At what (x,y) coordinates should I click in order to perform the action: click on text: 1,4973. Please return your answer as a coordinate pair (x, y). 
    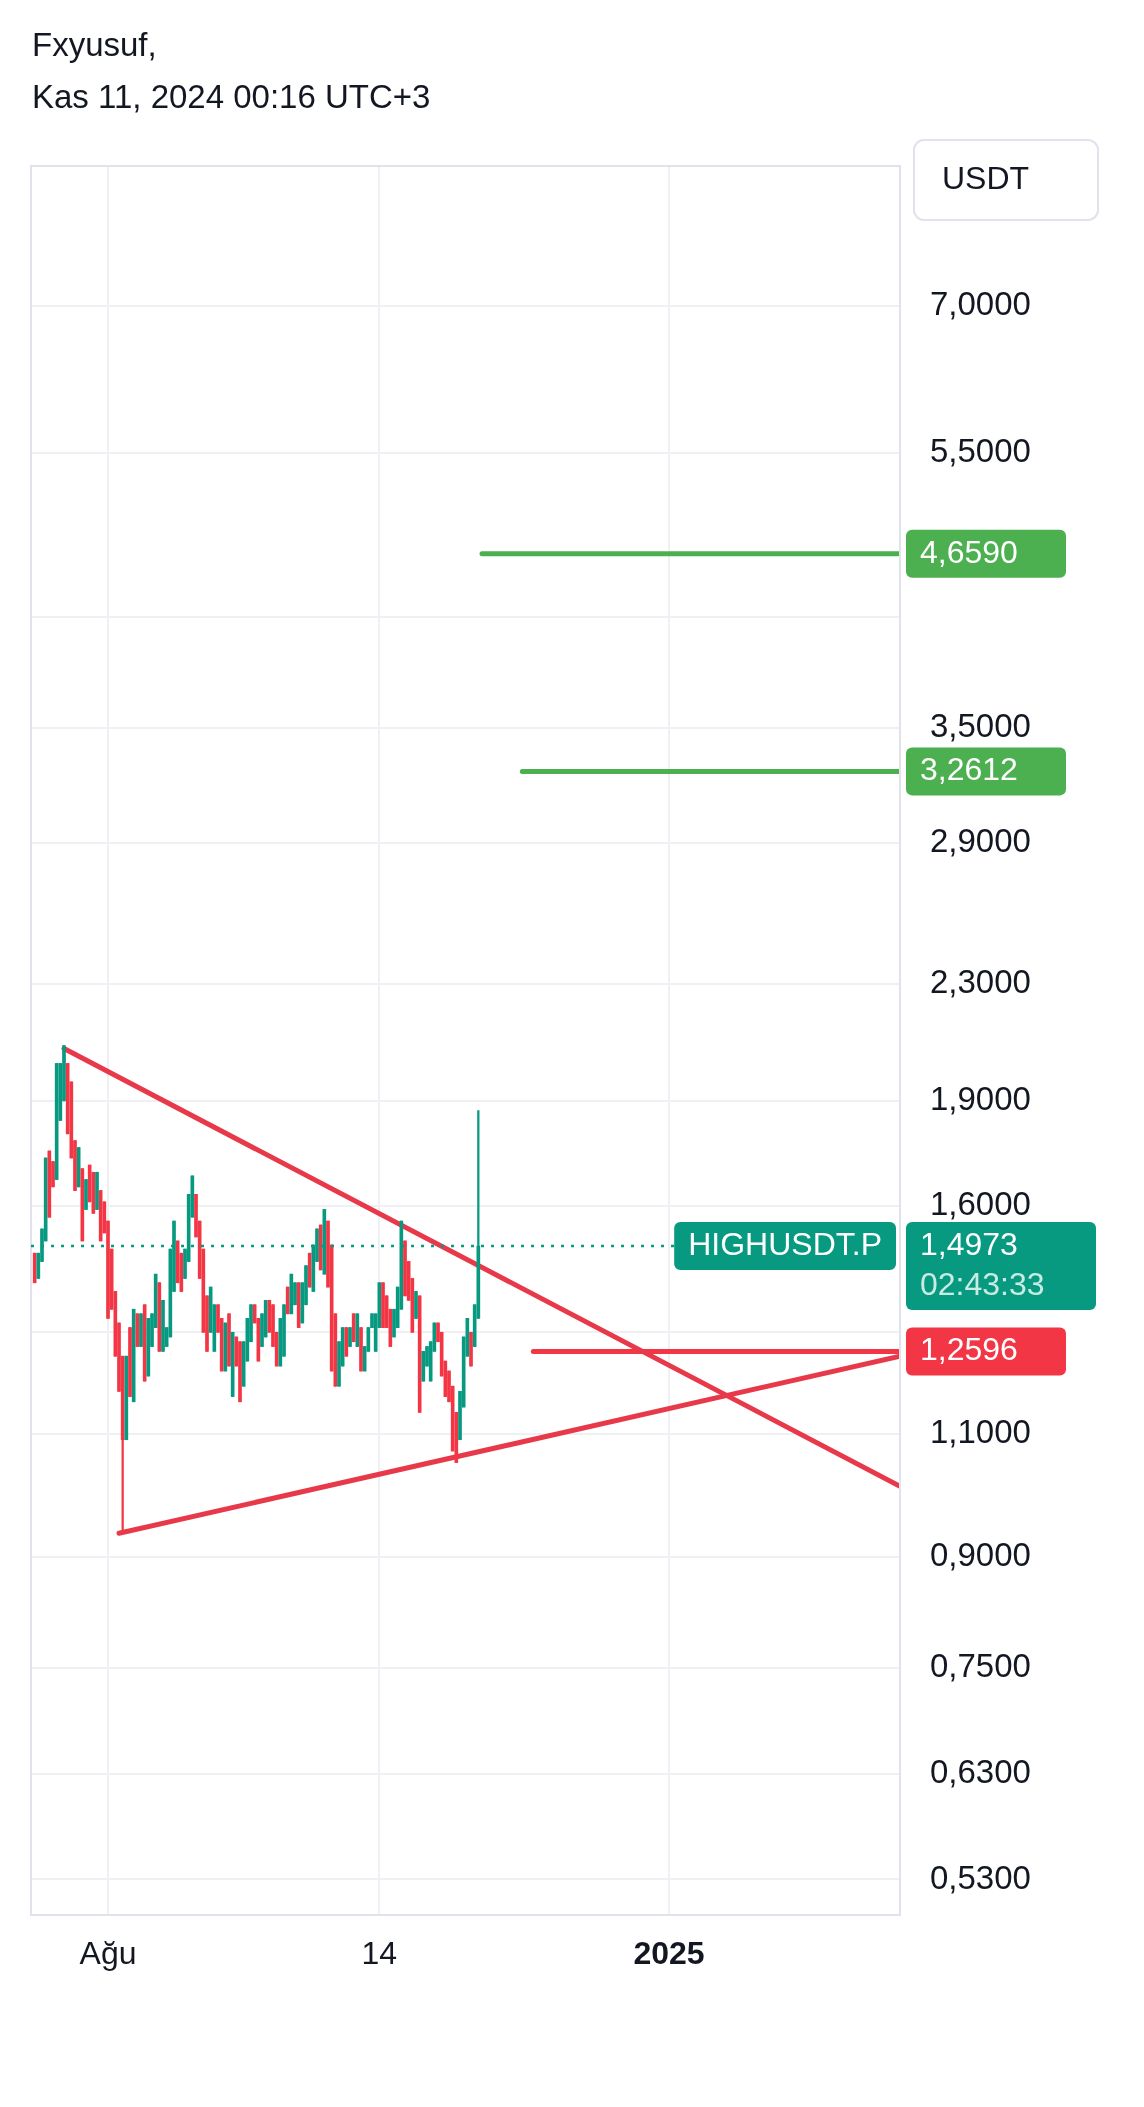
    Looking at the image, I should click on (969, 1243).